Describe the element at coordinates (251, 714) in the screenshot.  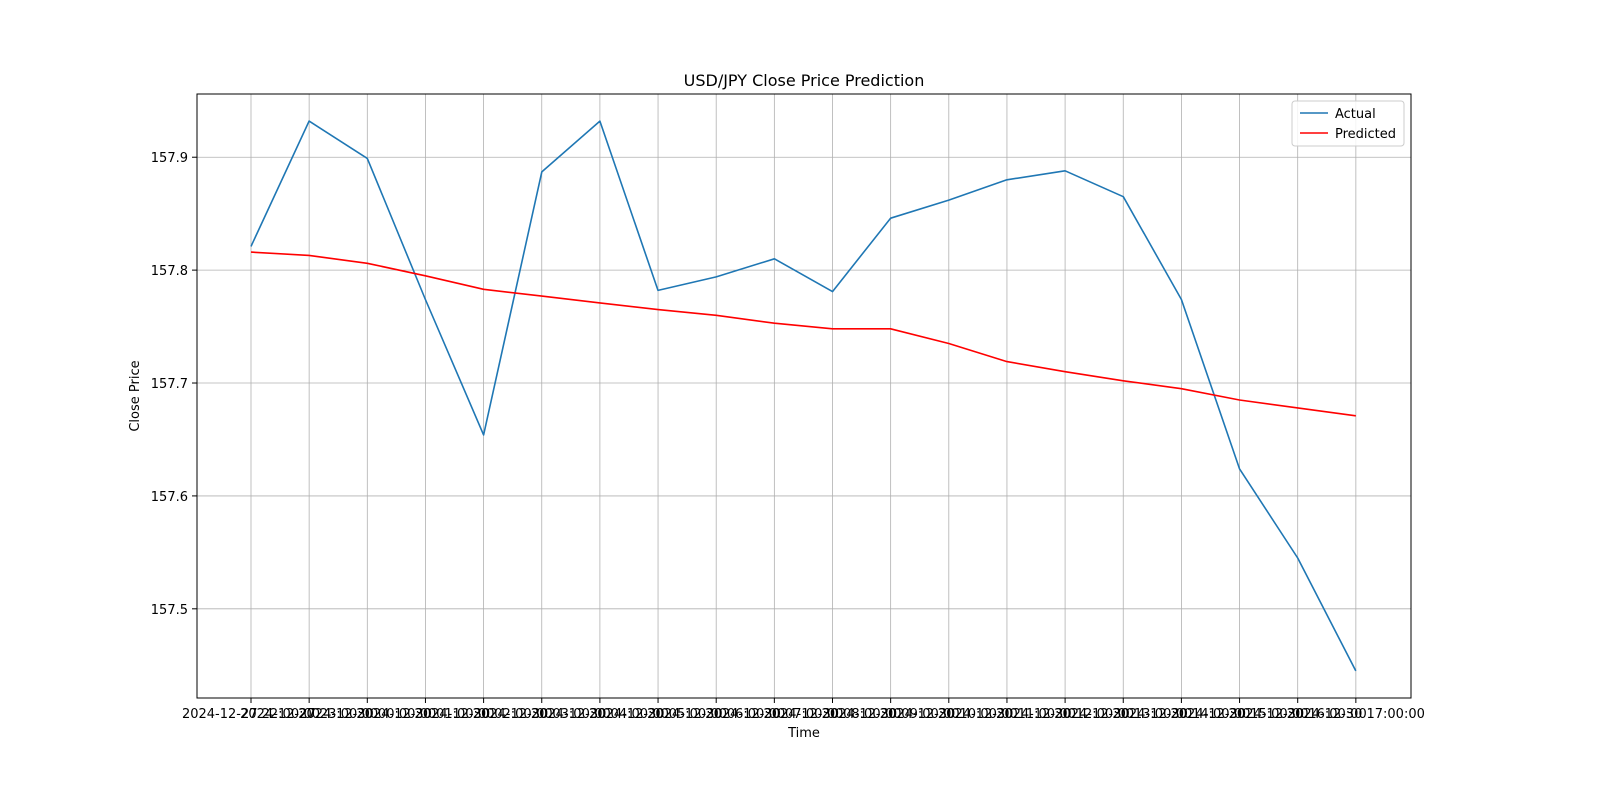
I see `x-tick-label: 2024-12-27 22:00:00` at that location.